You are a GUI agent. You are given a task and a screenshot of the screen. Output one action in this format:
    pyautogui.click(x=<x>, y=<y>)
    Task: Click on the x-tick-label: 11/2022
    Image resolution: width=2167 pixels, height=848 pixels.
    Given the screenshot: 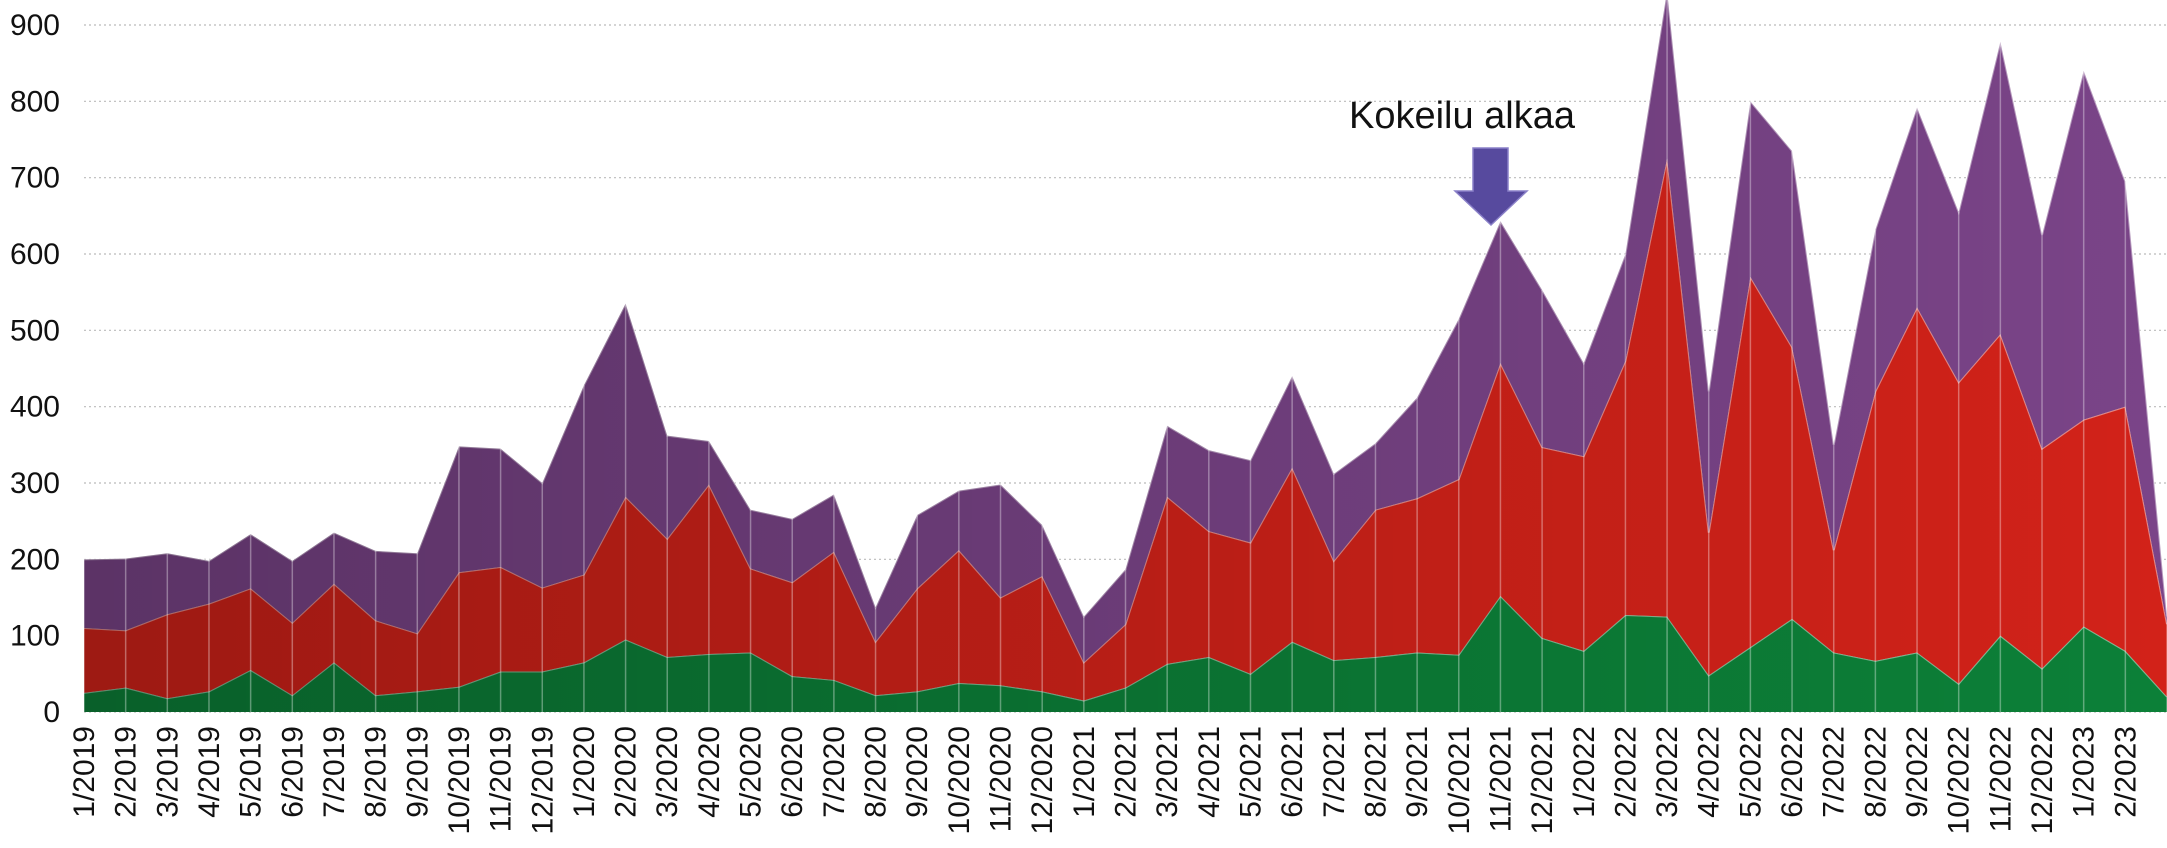 What is the action you would take?
    pyautogui.click(x=2000, y=779)
    